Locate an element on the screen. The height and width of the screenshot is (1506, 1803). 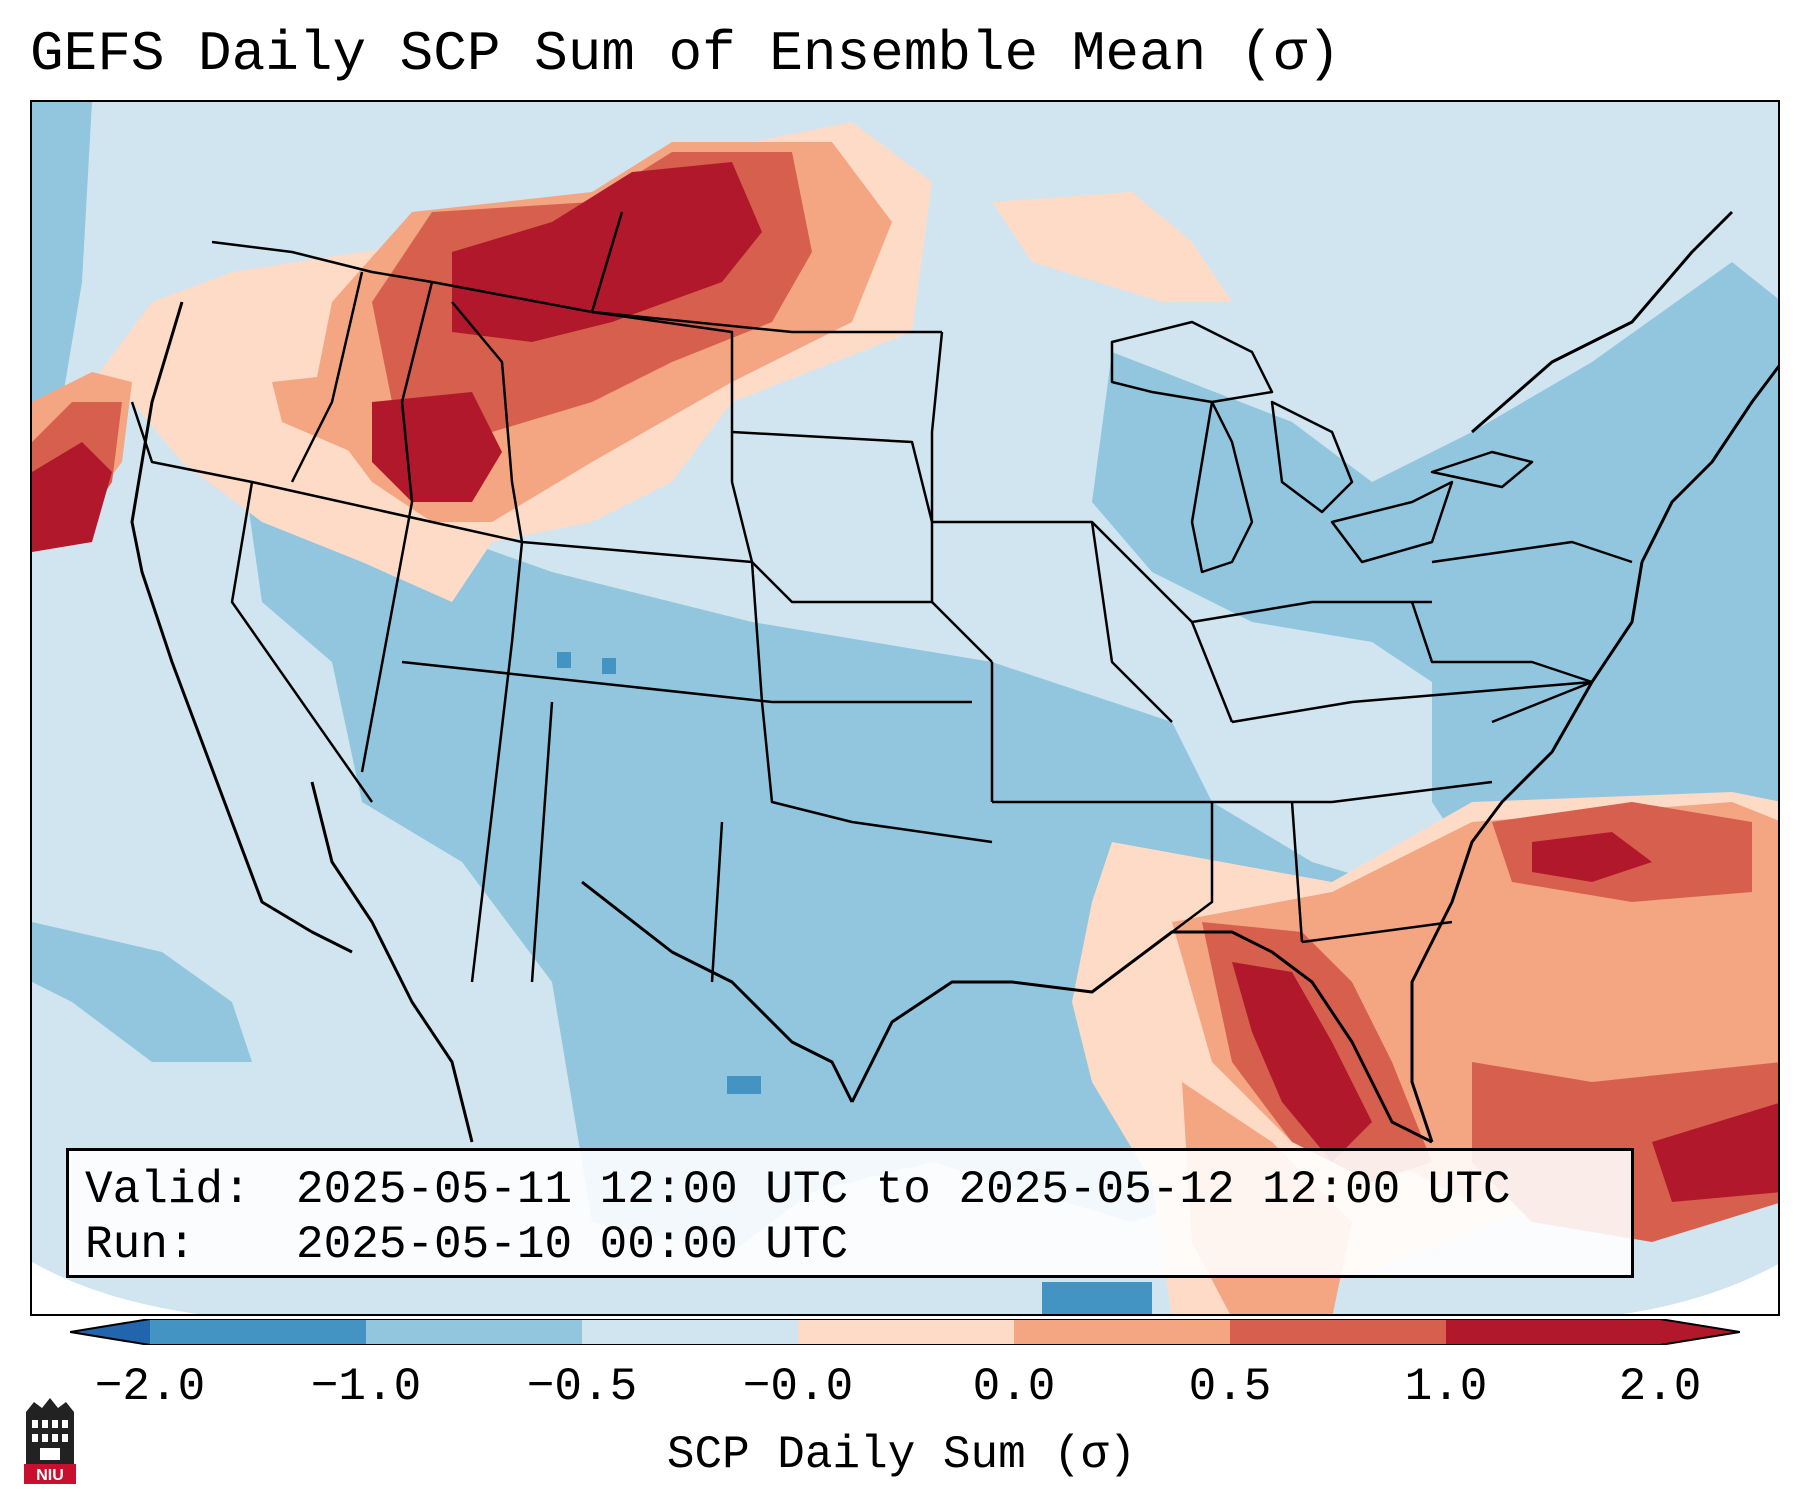
colorbar-tick-label: 1.0 is located at coordinates (1446, 1387).